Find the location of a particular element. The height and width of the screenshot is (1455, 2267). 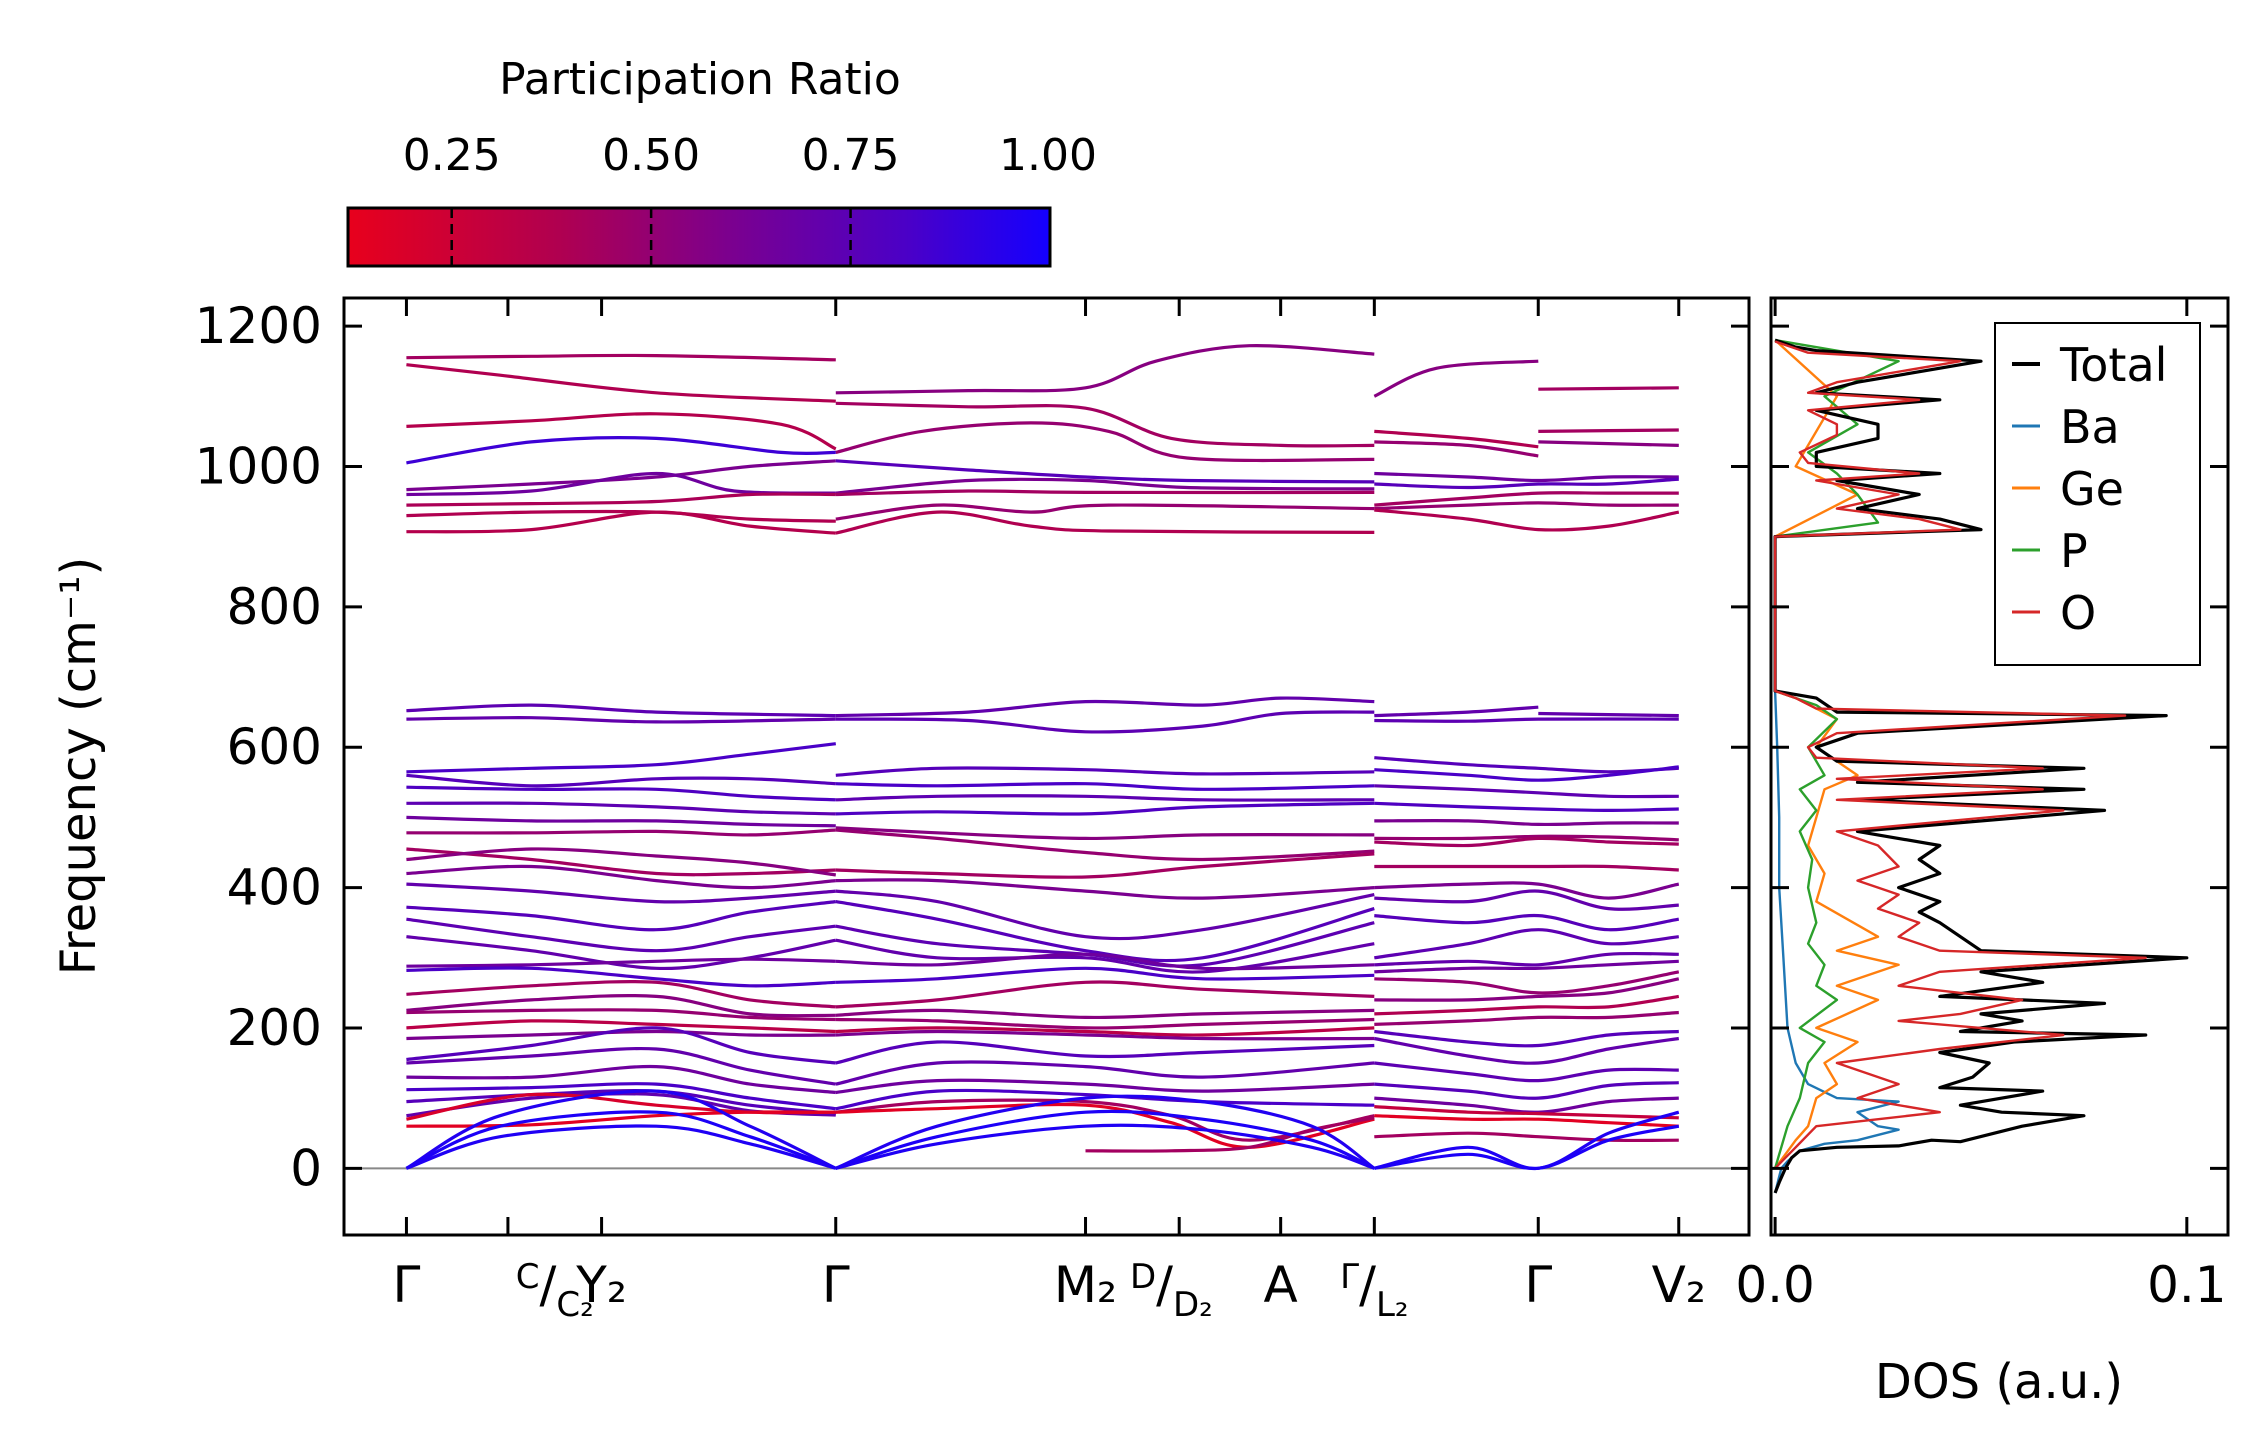

kpoint-label: A is located at coordinates (1281, 1285).